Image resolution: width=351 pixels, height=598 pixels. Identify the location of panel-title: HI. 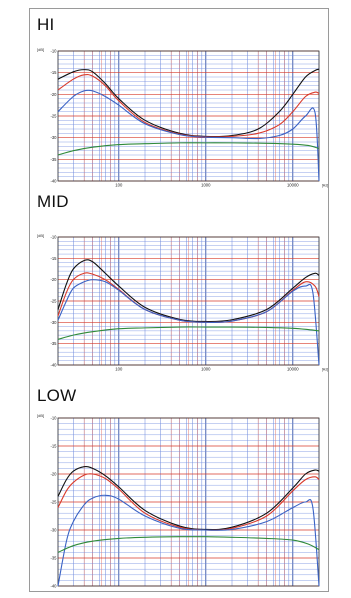
(46, 24).